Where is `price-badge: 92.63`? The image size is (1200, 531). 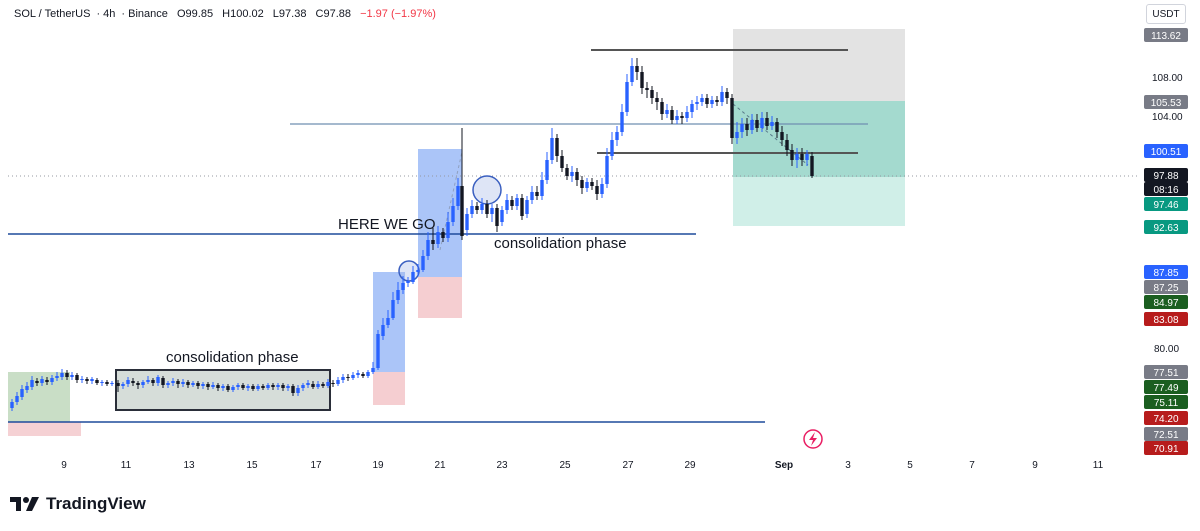
price-badge: 92.63 is located at coordinates (1166, 227).